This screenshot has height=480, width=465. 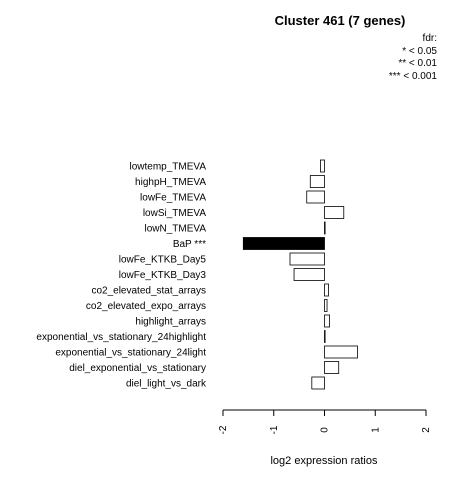 I want to click on legend-entry-3: *** < 0.001, so click(x=412, y=76).